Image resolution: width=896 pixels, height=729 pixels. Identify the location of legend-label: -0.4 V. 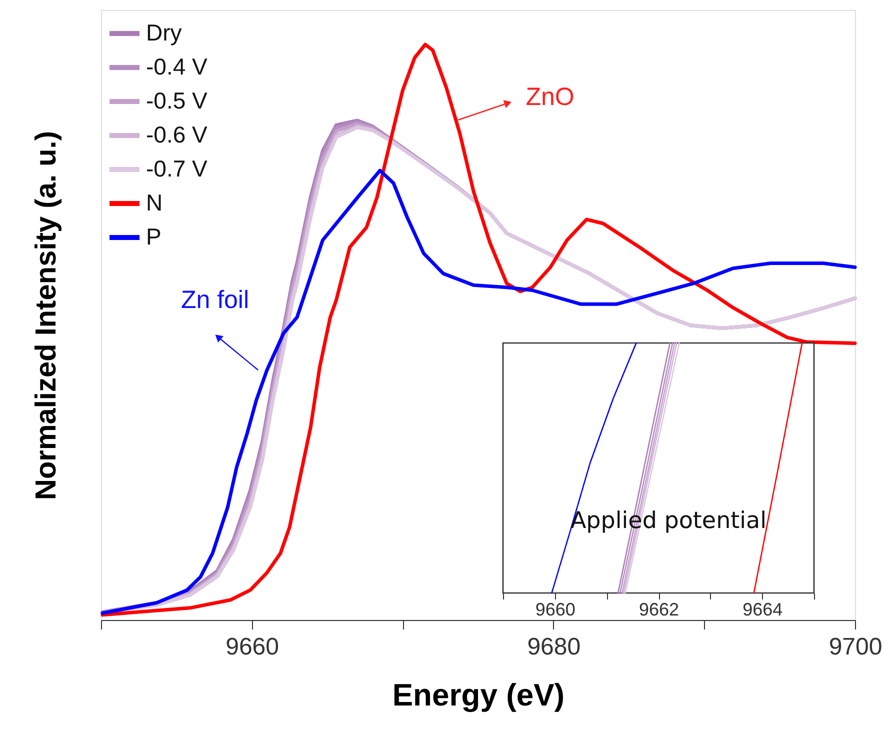
(177, 67).